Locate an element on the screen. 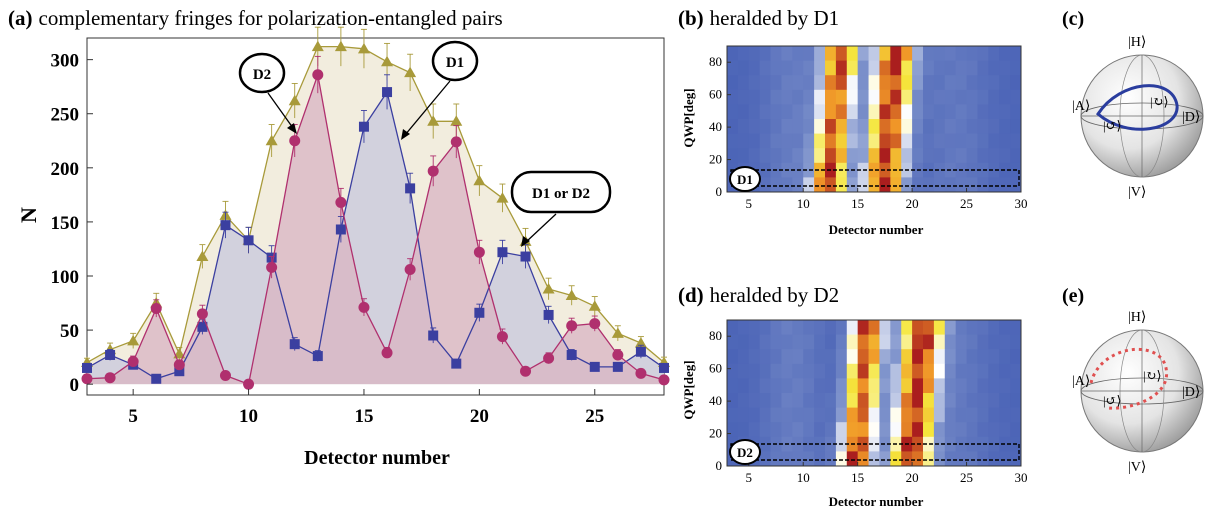 Image resolution: width=1211 pixels, height=510 pixels. heat-x-tick-label: 5 is located at coordinates (749, 477).